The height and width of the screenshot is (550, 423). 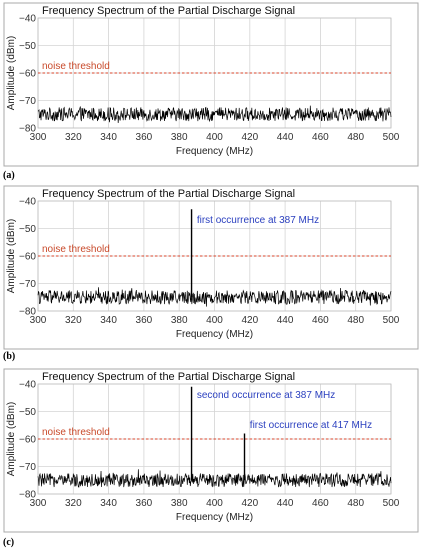 I want to click on panel-label-b: (b), so click(x=9, y=356).